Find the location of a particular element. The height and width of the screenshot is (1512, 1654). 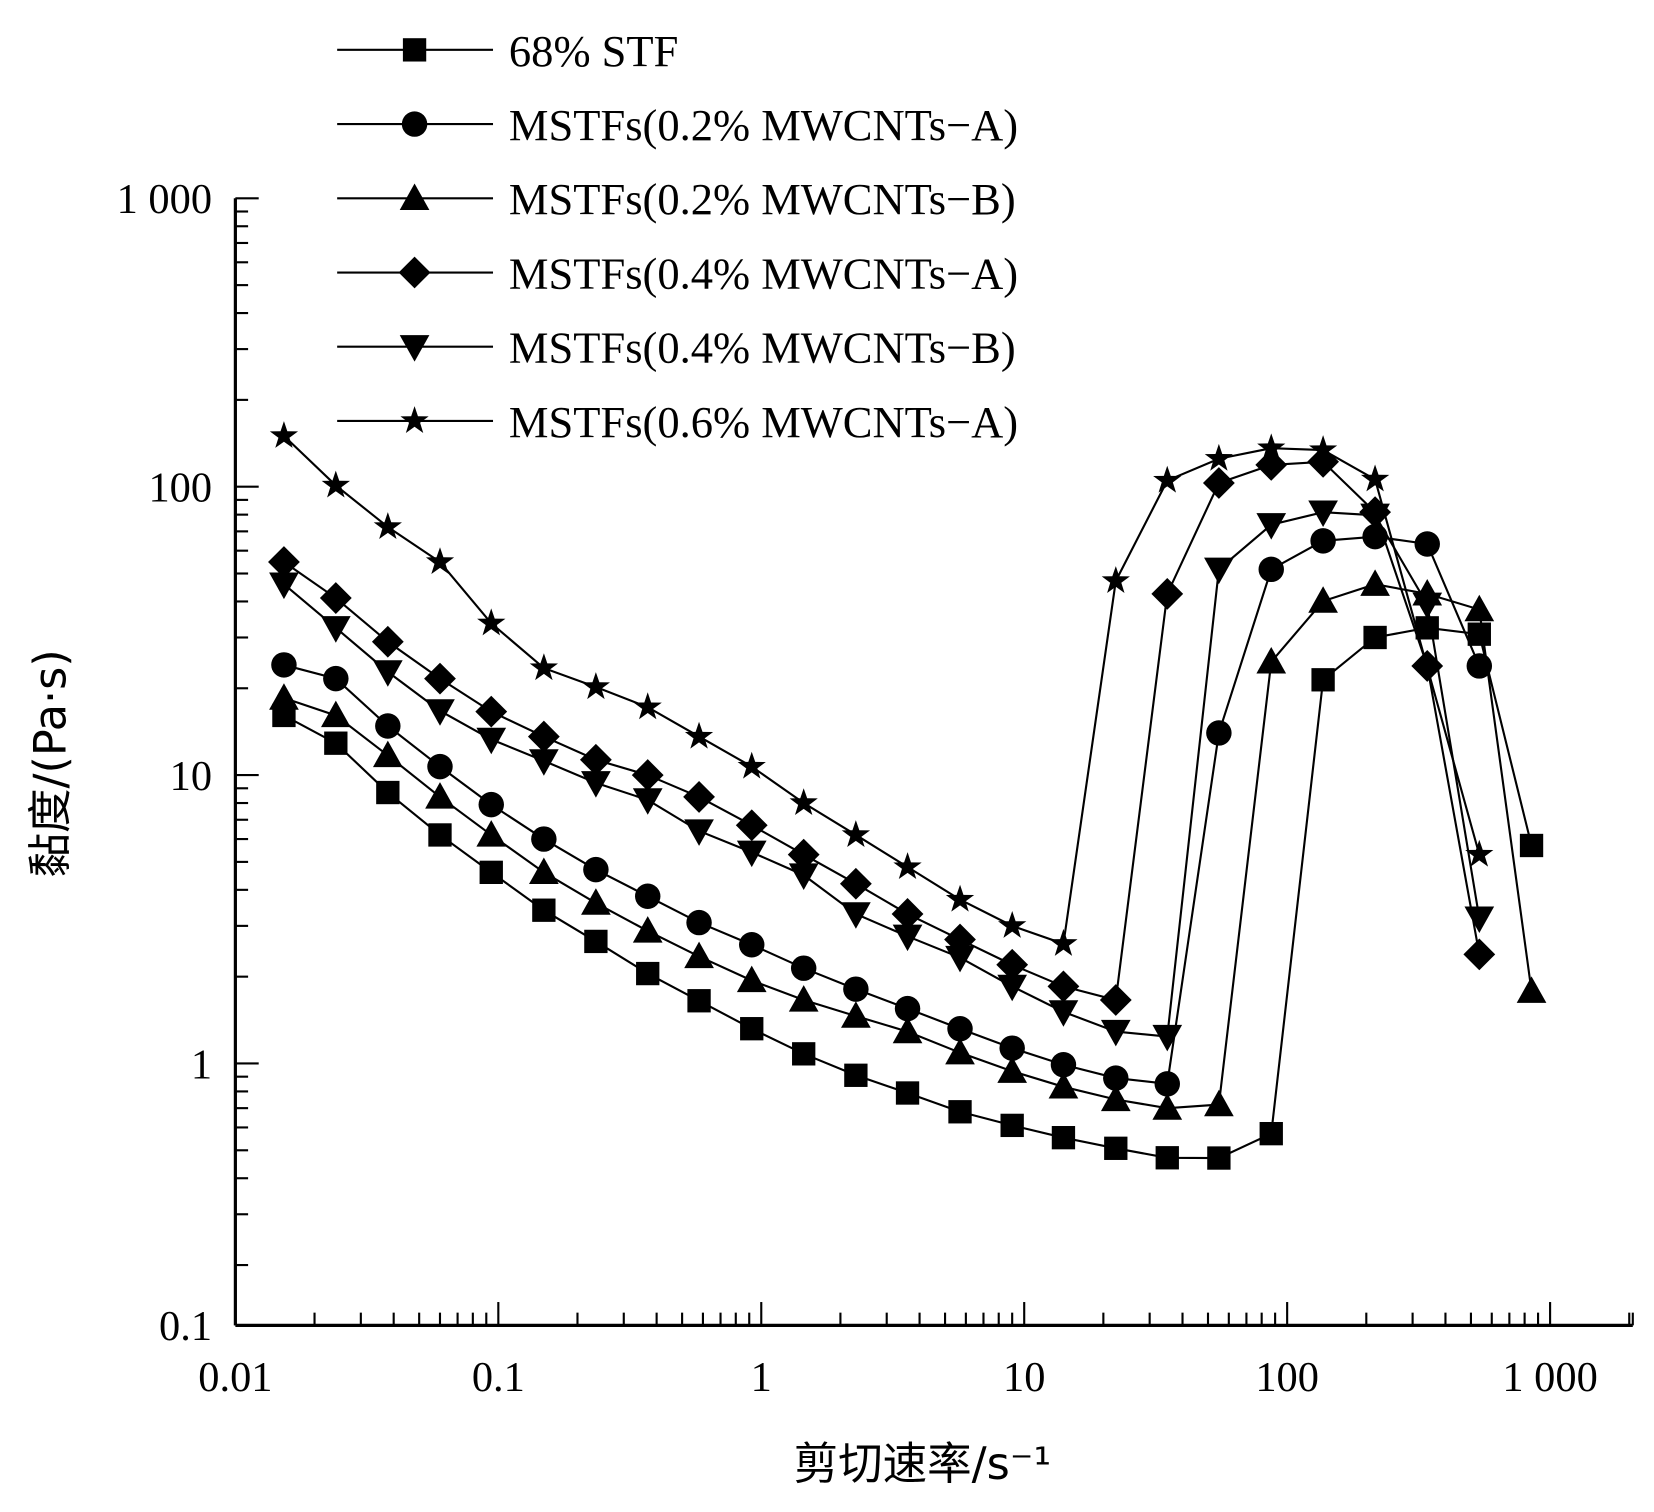

x-tick-label: 1 is located at coordinates (761, 1377).